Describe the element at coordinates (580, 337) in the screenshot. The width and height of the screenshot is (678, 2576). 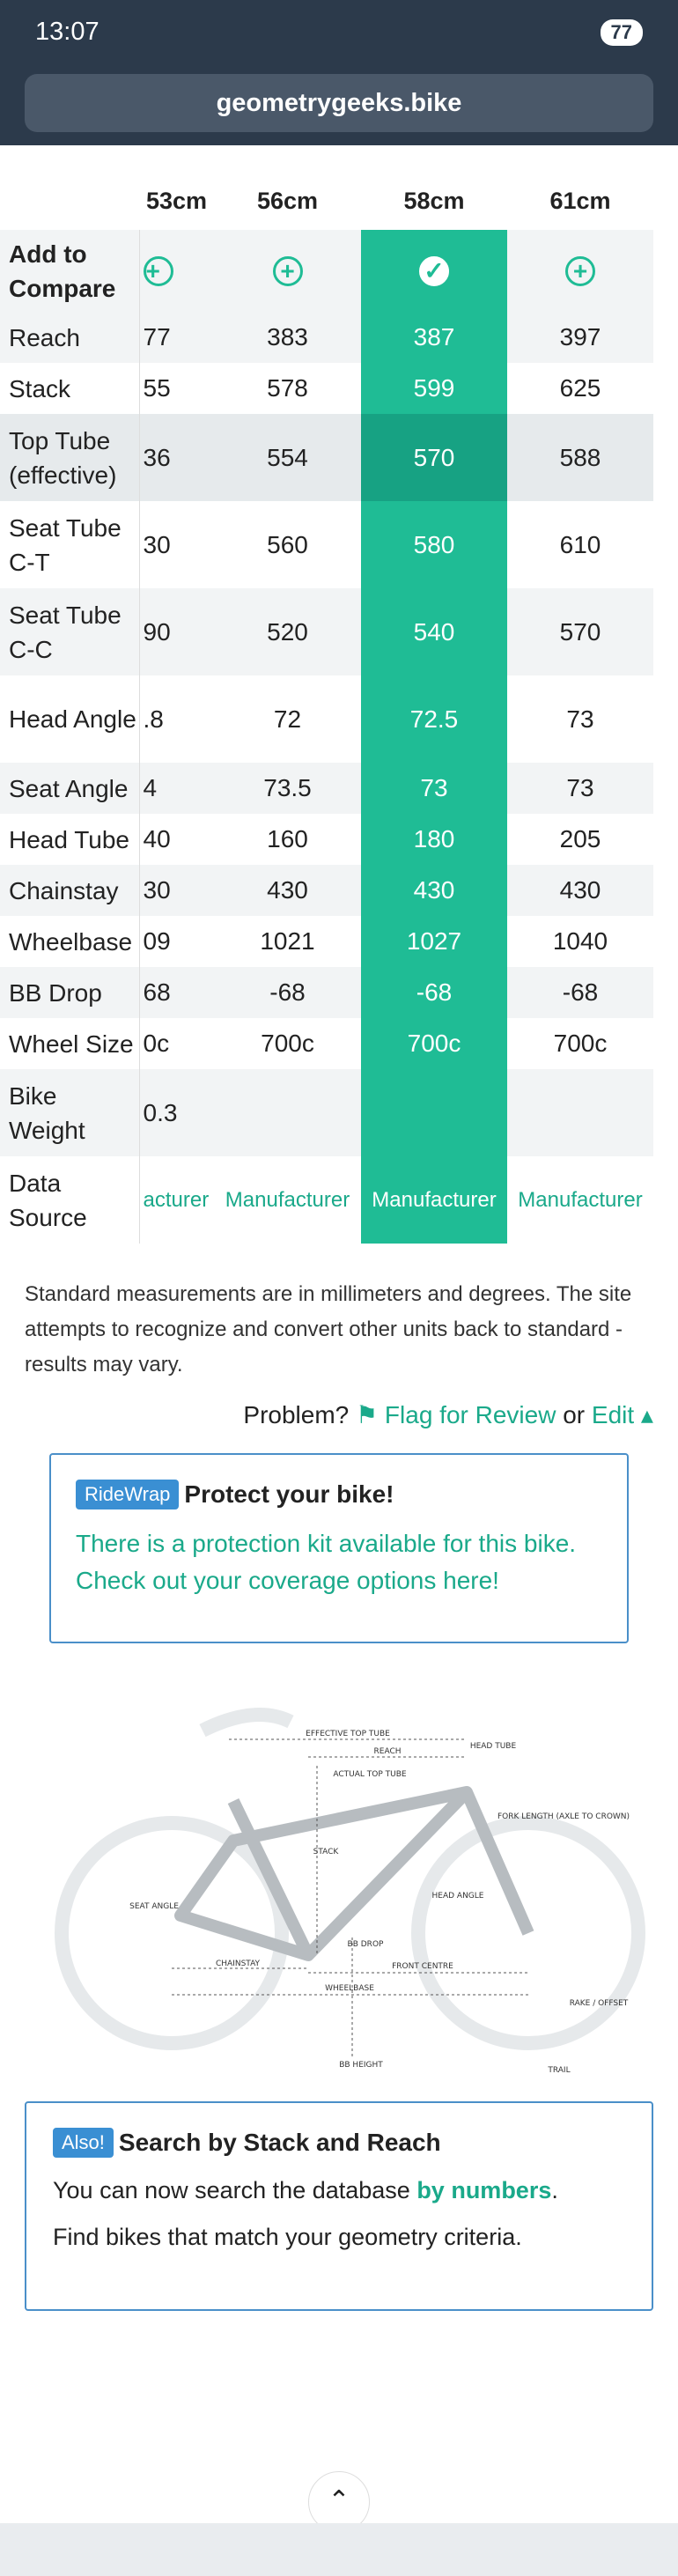
I see `cell: 397` at that location.